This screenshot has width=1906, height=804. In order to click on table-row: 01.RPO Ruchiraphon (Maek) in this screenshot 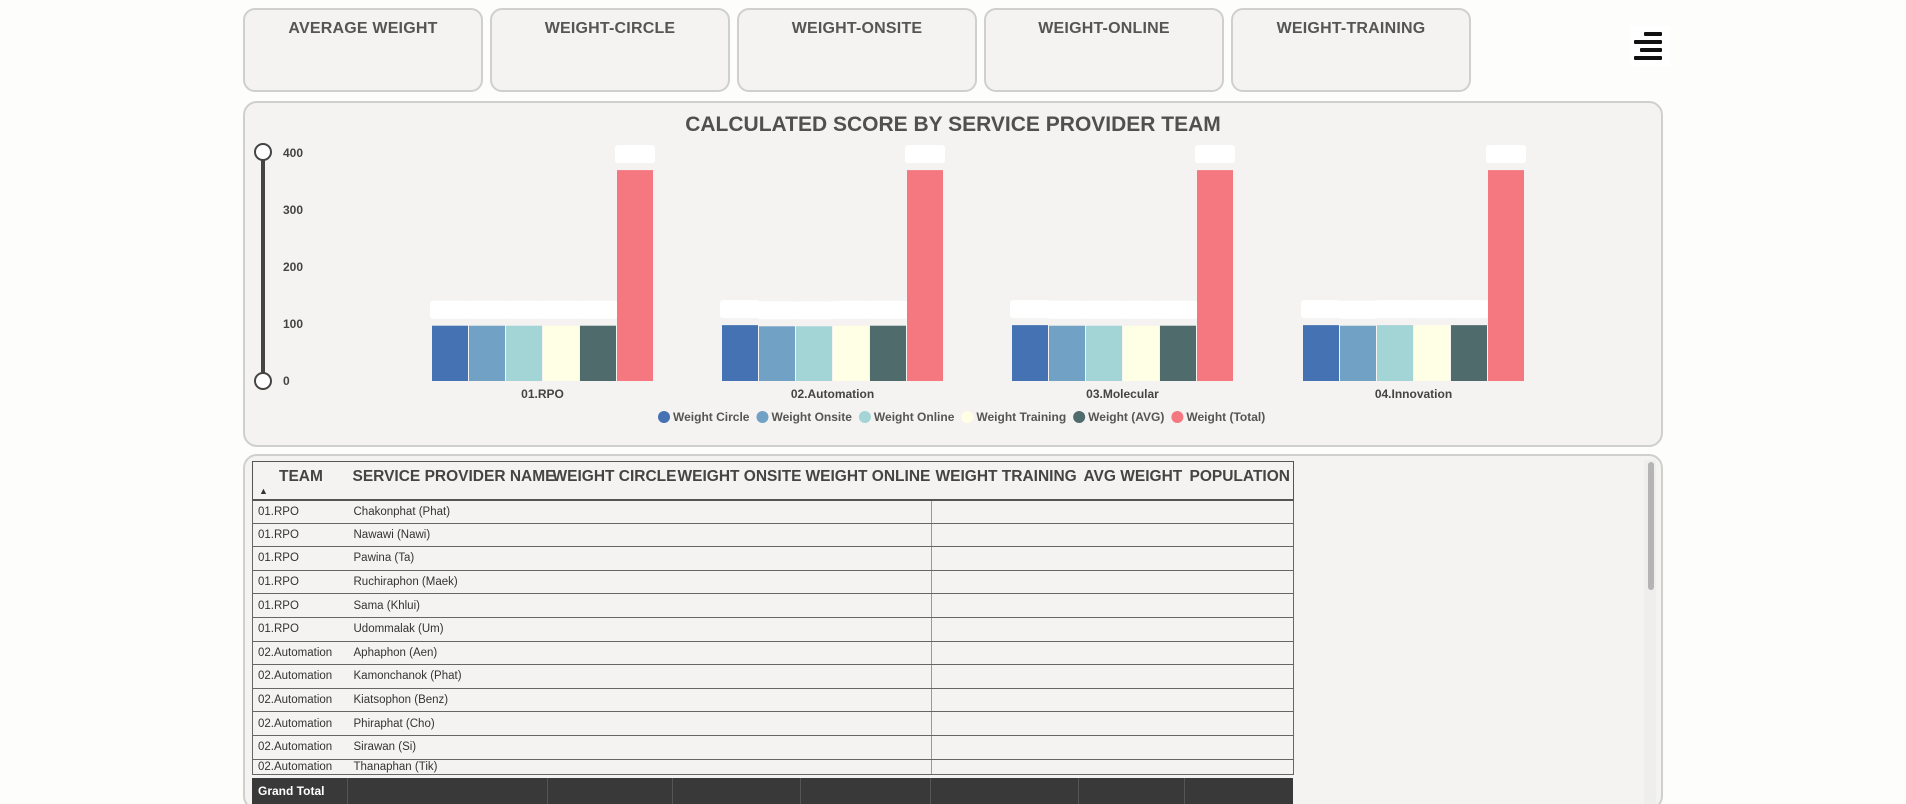, I will do `click(773, 582)`.